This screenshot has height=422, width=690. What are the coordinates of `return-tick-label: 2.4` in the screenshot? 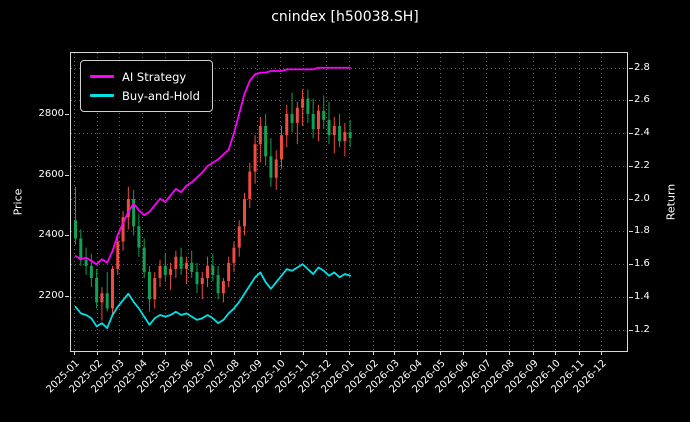 It's located at (642, 133).